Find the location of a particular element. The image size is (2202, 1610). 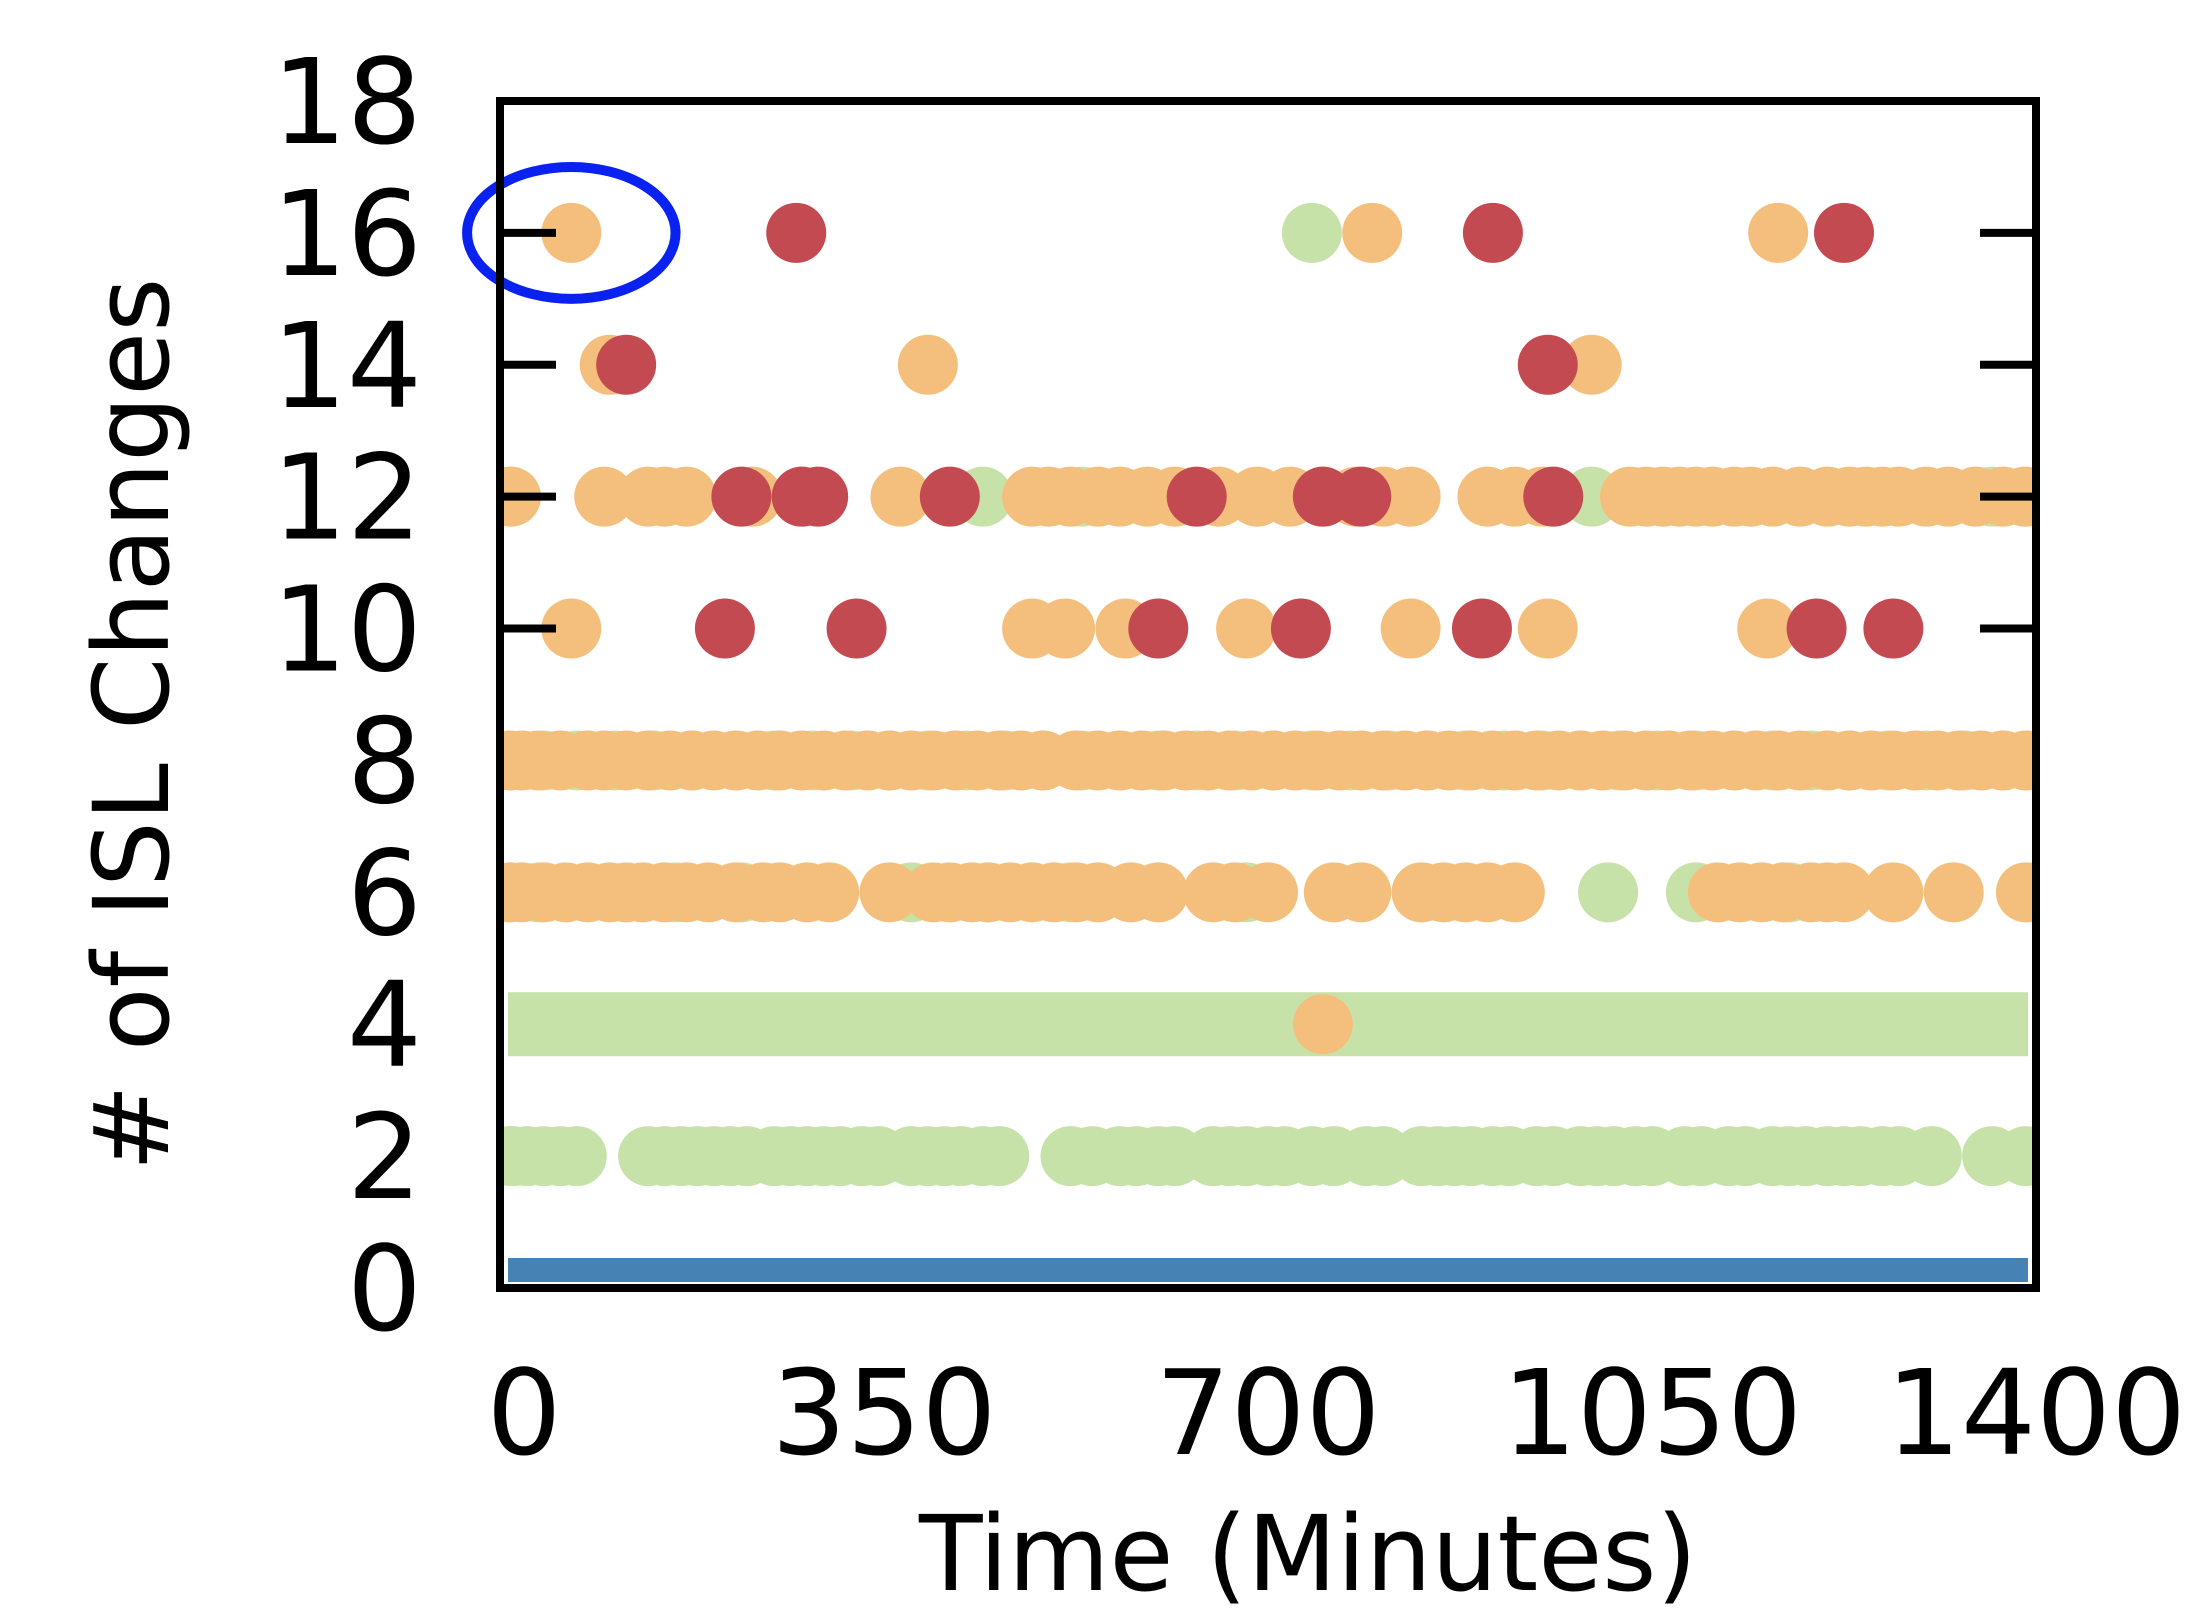

y-tick-label-2: 2 is located at coordinates (384, 1157).